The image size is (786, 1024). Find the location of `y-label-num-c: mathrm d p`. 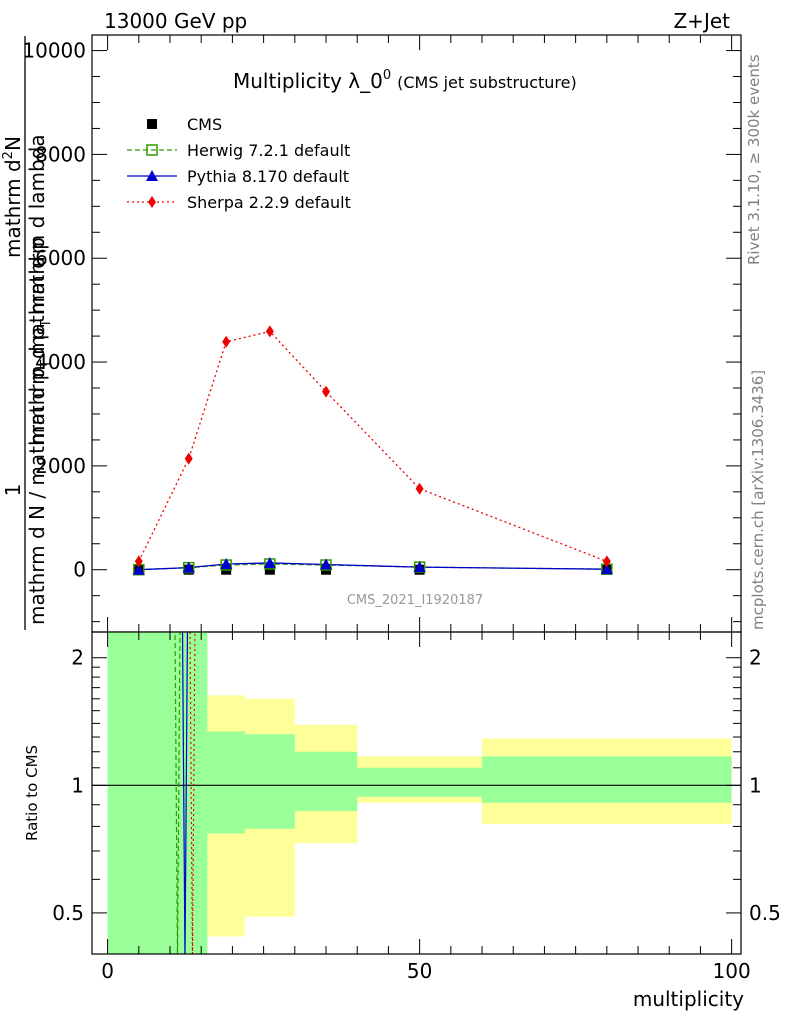

y-label-num-c: mathrm d p is located at coordinates (37, 386).